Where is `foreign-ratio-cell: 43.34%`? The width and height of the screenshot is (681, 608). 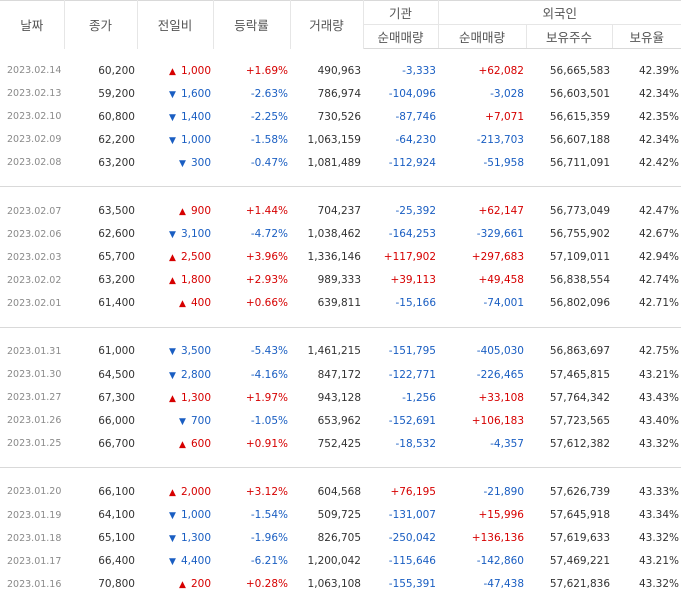 foreign-ratio-cell: 43.34% is located at coordinates (658, 515).